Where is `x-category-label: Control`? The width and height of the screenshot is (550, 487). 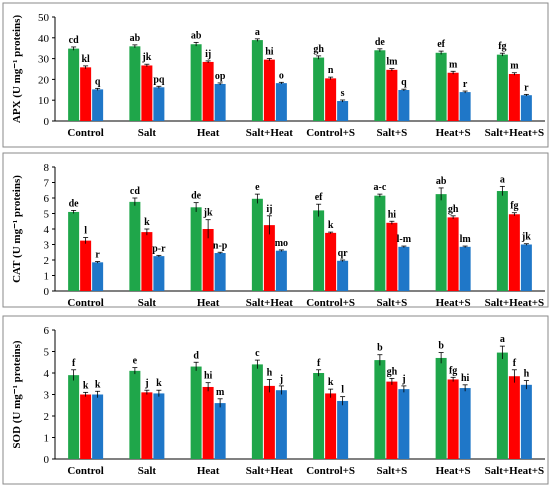
x-category-label: Control is located at coordinates (85, 133).